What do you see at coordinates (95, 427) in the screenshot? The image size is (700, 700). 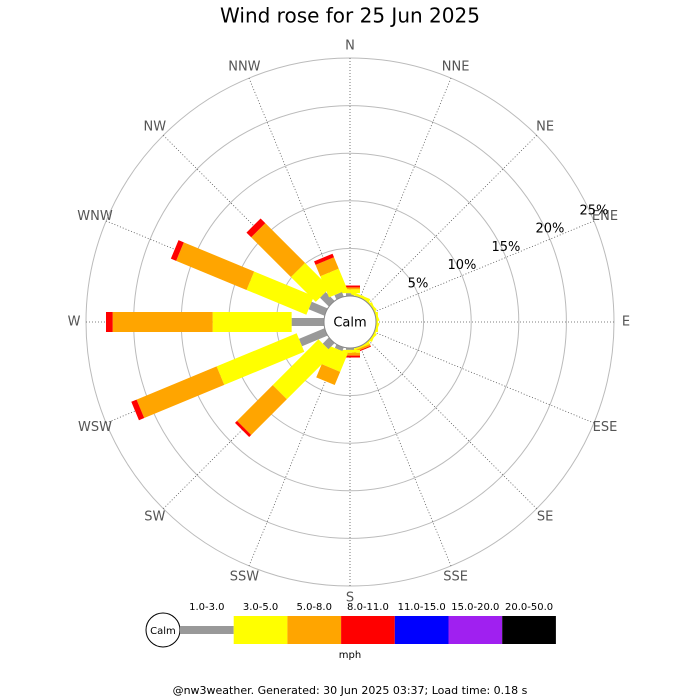 I see `direction-label: WSW` at bounding box center [95, 427].